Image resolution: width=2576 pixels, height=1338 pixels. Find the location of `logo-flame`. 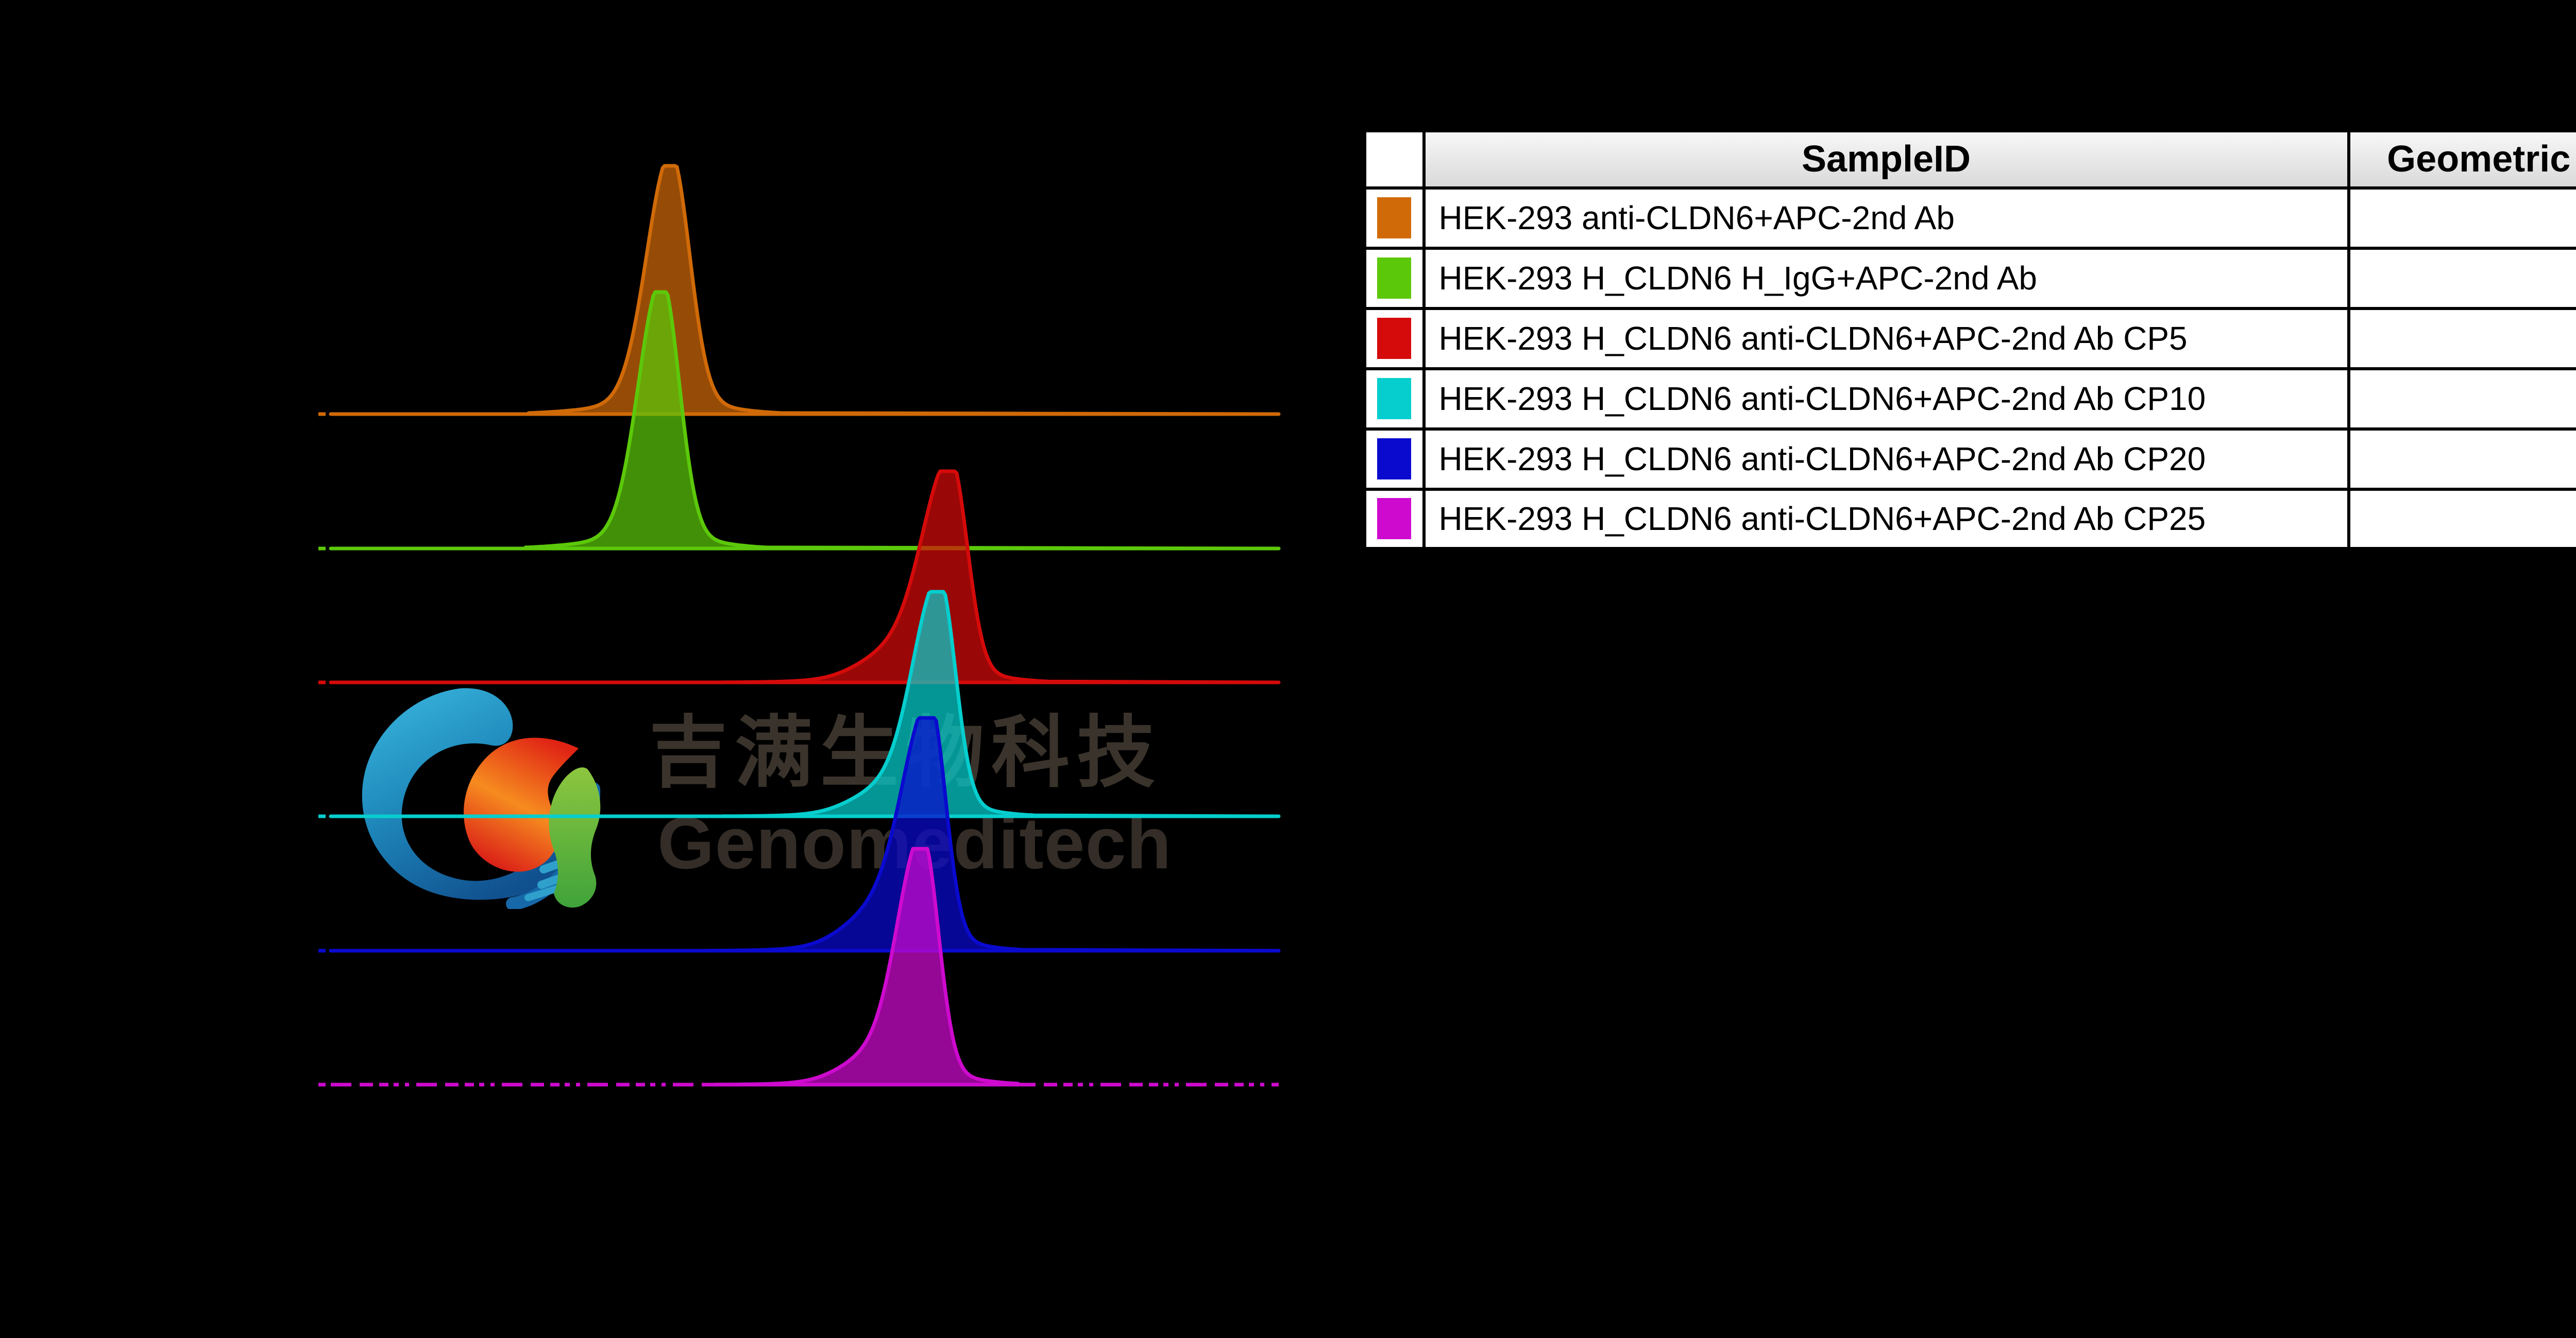

logo-flame is located at coordinates (521, 804).